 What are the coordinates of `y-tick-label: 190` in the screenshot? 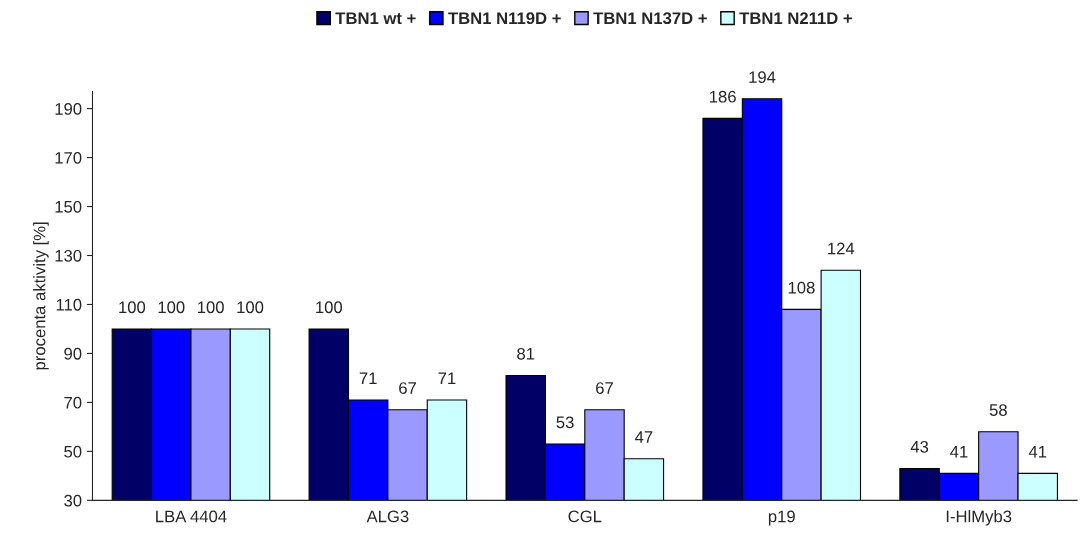 It's located at (68, 109).